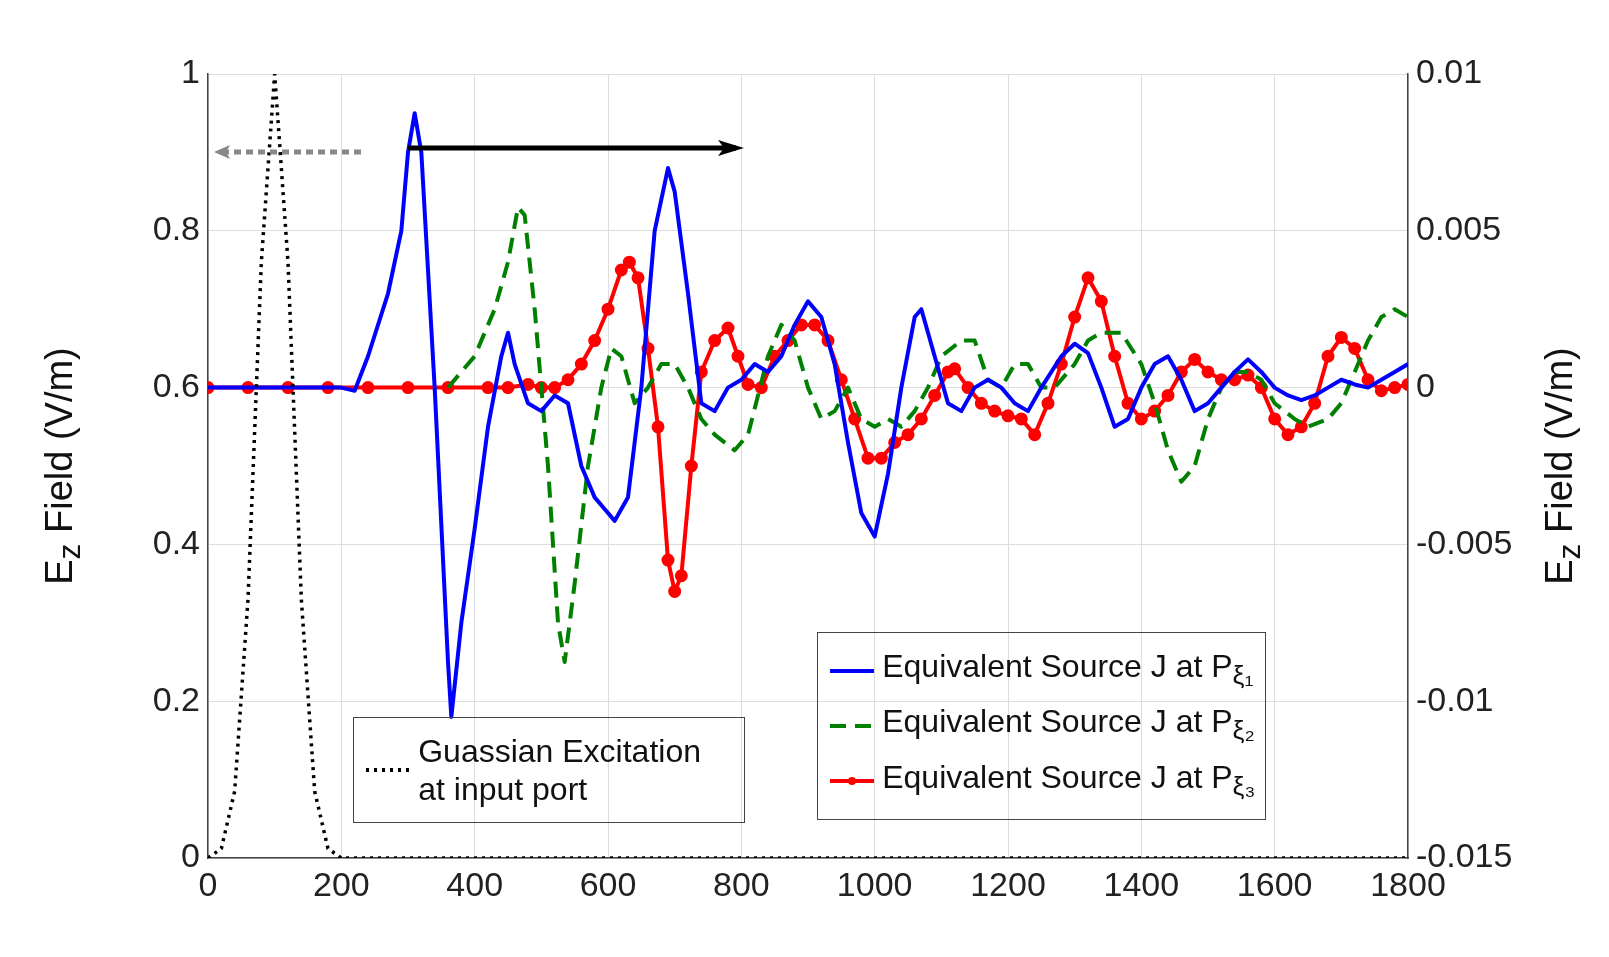  What do you see at coordinates (608, 883) in the screenshot?
I see `x-tick-label: 600` at bounding box center [608, 883].